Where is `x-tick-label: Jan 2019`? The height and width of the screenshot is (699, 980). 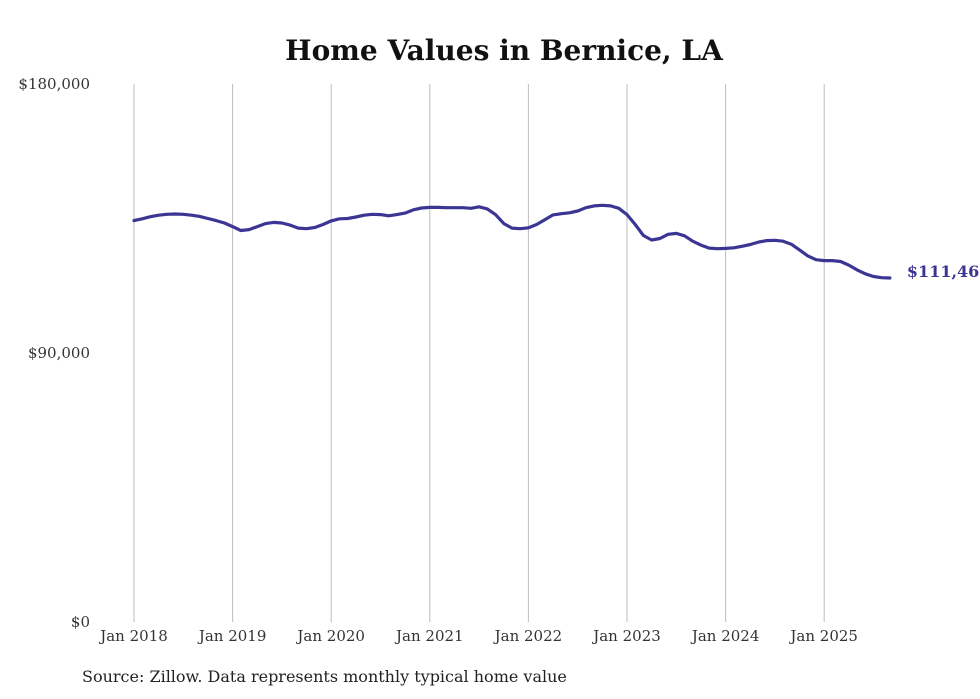 x-tick-label: Jan 2019 is located at coordinates (232, 636).